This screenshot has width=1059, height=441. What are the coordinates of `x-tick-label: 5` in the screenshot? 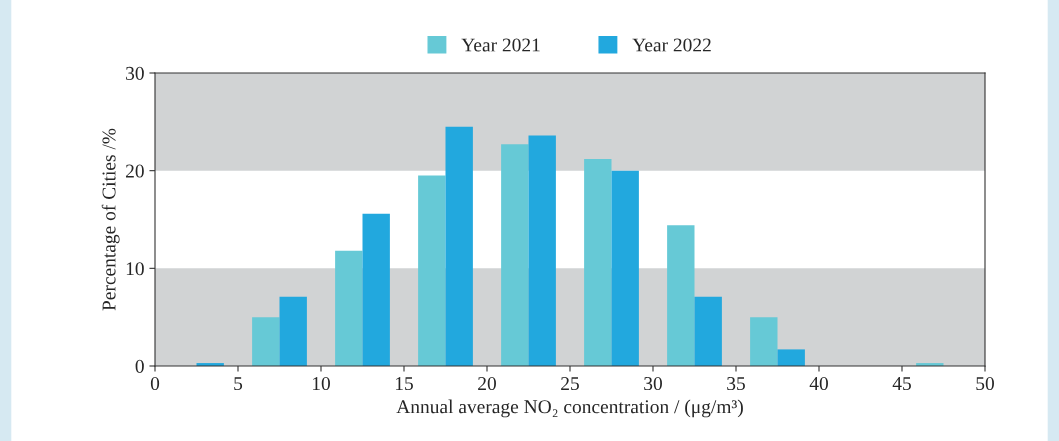 It's located at (238, 384).